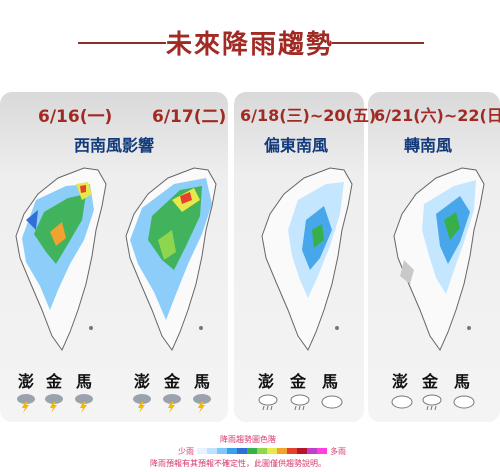 This screenshot has height=472, width=500. I want to click on page-title: 未來降雨趨勢, so click(249, 45).